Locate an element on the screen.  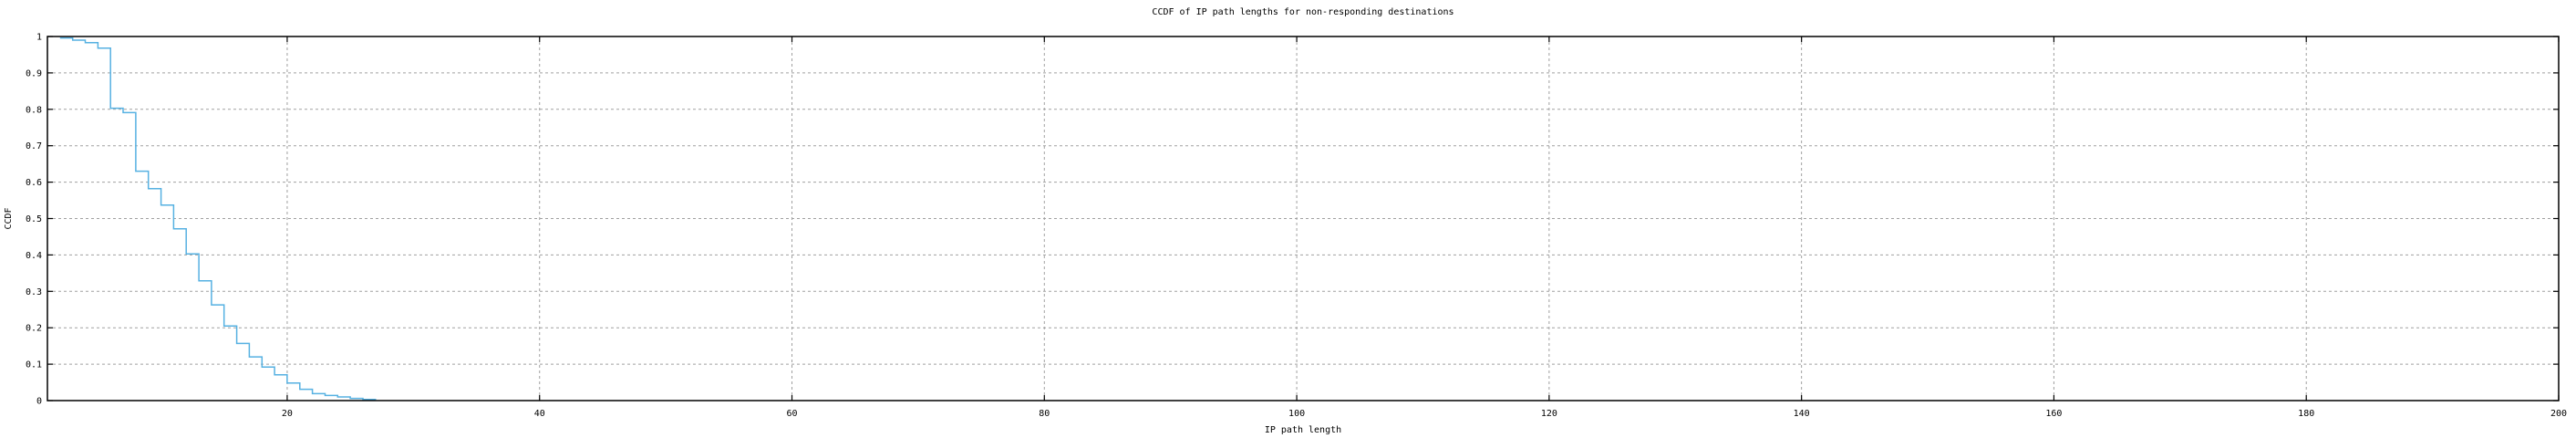
x-tick-label: 60 is located at coordinates (791, 414).